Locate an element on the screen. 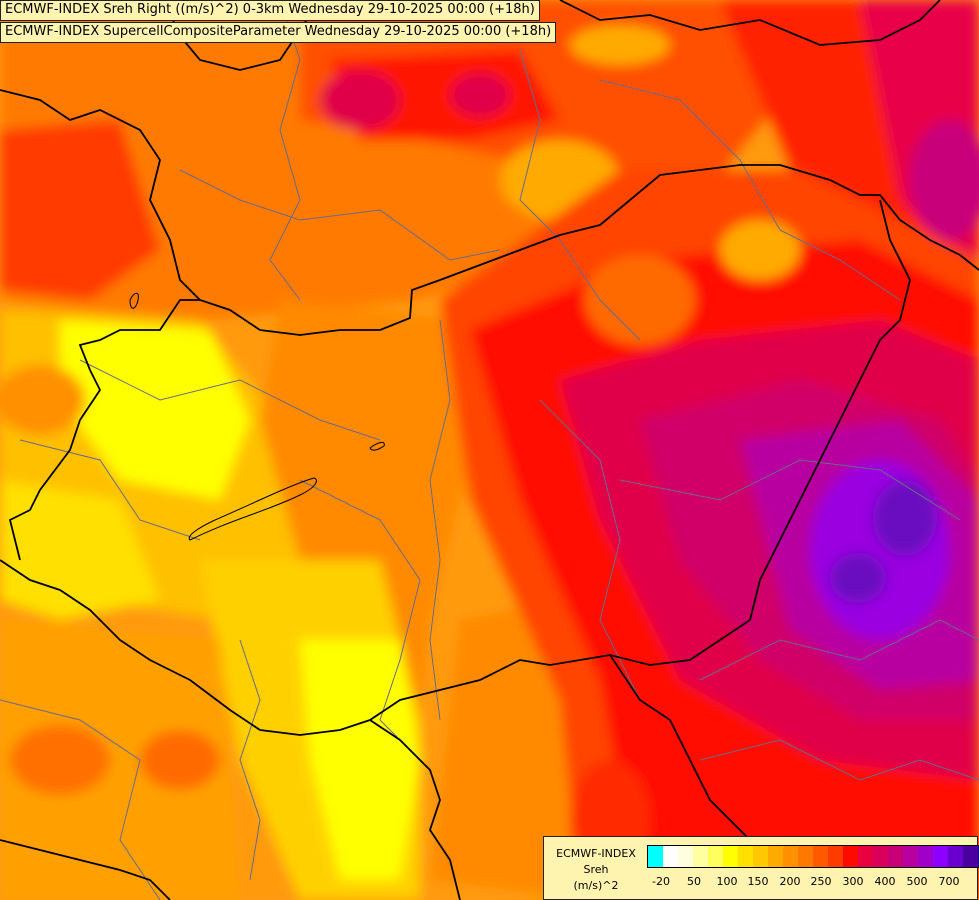 The height and width of the screenshot is (900, 979). legend-tick-label: 200 is located at coordinates (790, 881).